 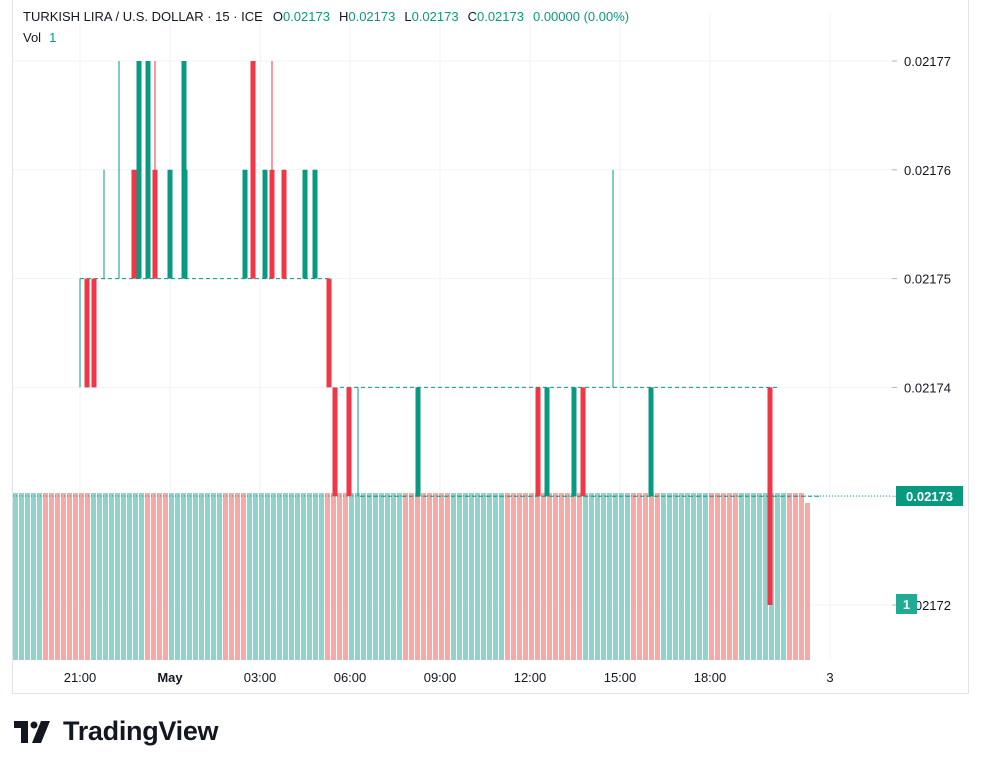 I want to click on x-tick-label: 18:00, so click(x=710, y=677).